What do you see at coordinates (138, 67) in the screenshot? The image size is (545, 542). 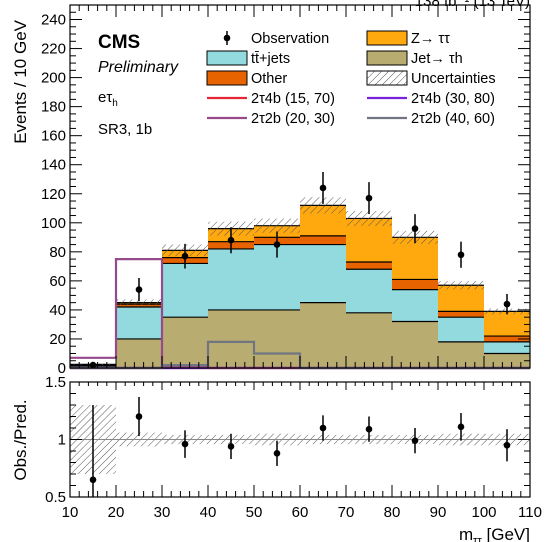 I see `status-label: Preliminary` at bounding box center [138, 67].